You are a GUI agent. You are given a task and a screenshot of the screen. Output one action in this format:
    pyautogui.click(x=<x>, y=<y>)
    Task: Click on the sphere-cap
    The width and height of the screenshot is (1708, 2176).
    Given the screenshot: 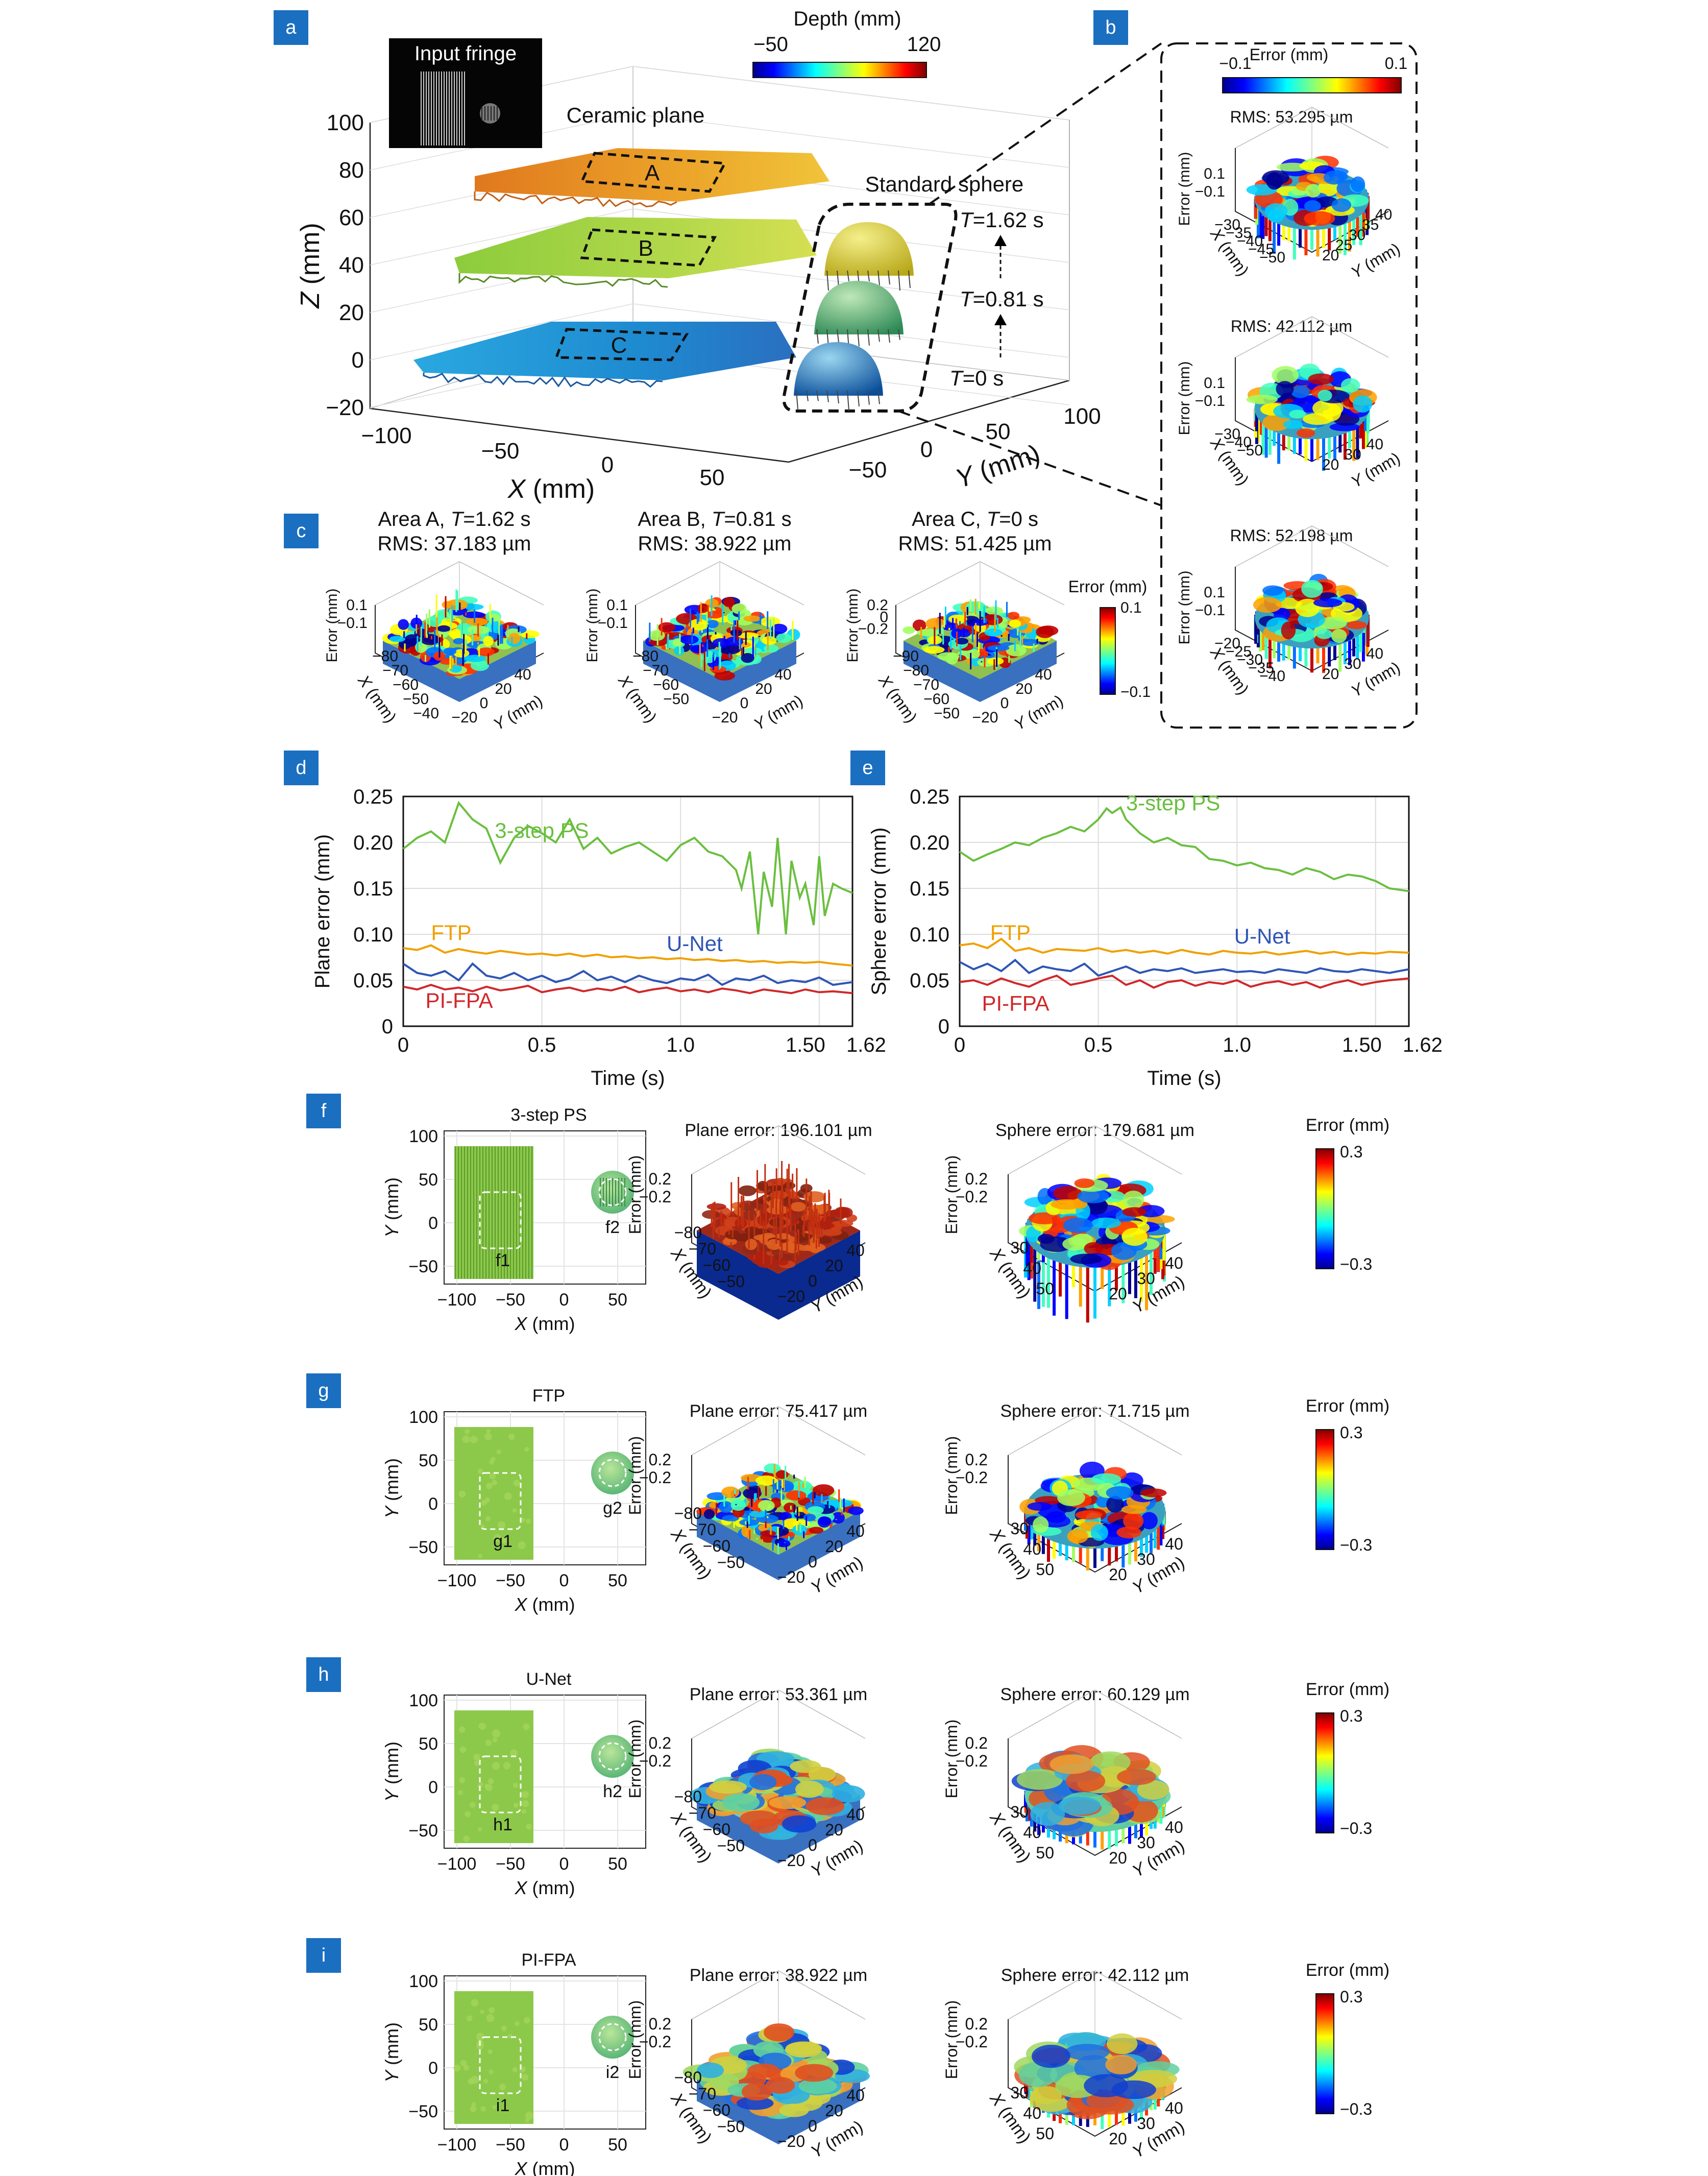 What is the action you would take?
    pyautogui.click(x=859, y=307)
    